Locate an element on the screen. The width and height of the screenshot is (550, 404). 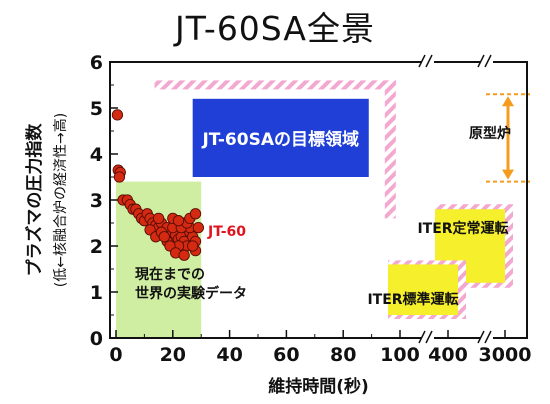
target-hatch-top is located at coordinates (275, 85).